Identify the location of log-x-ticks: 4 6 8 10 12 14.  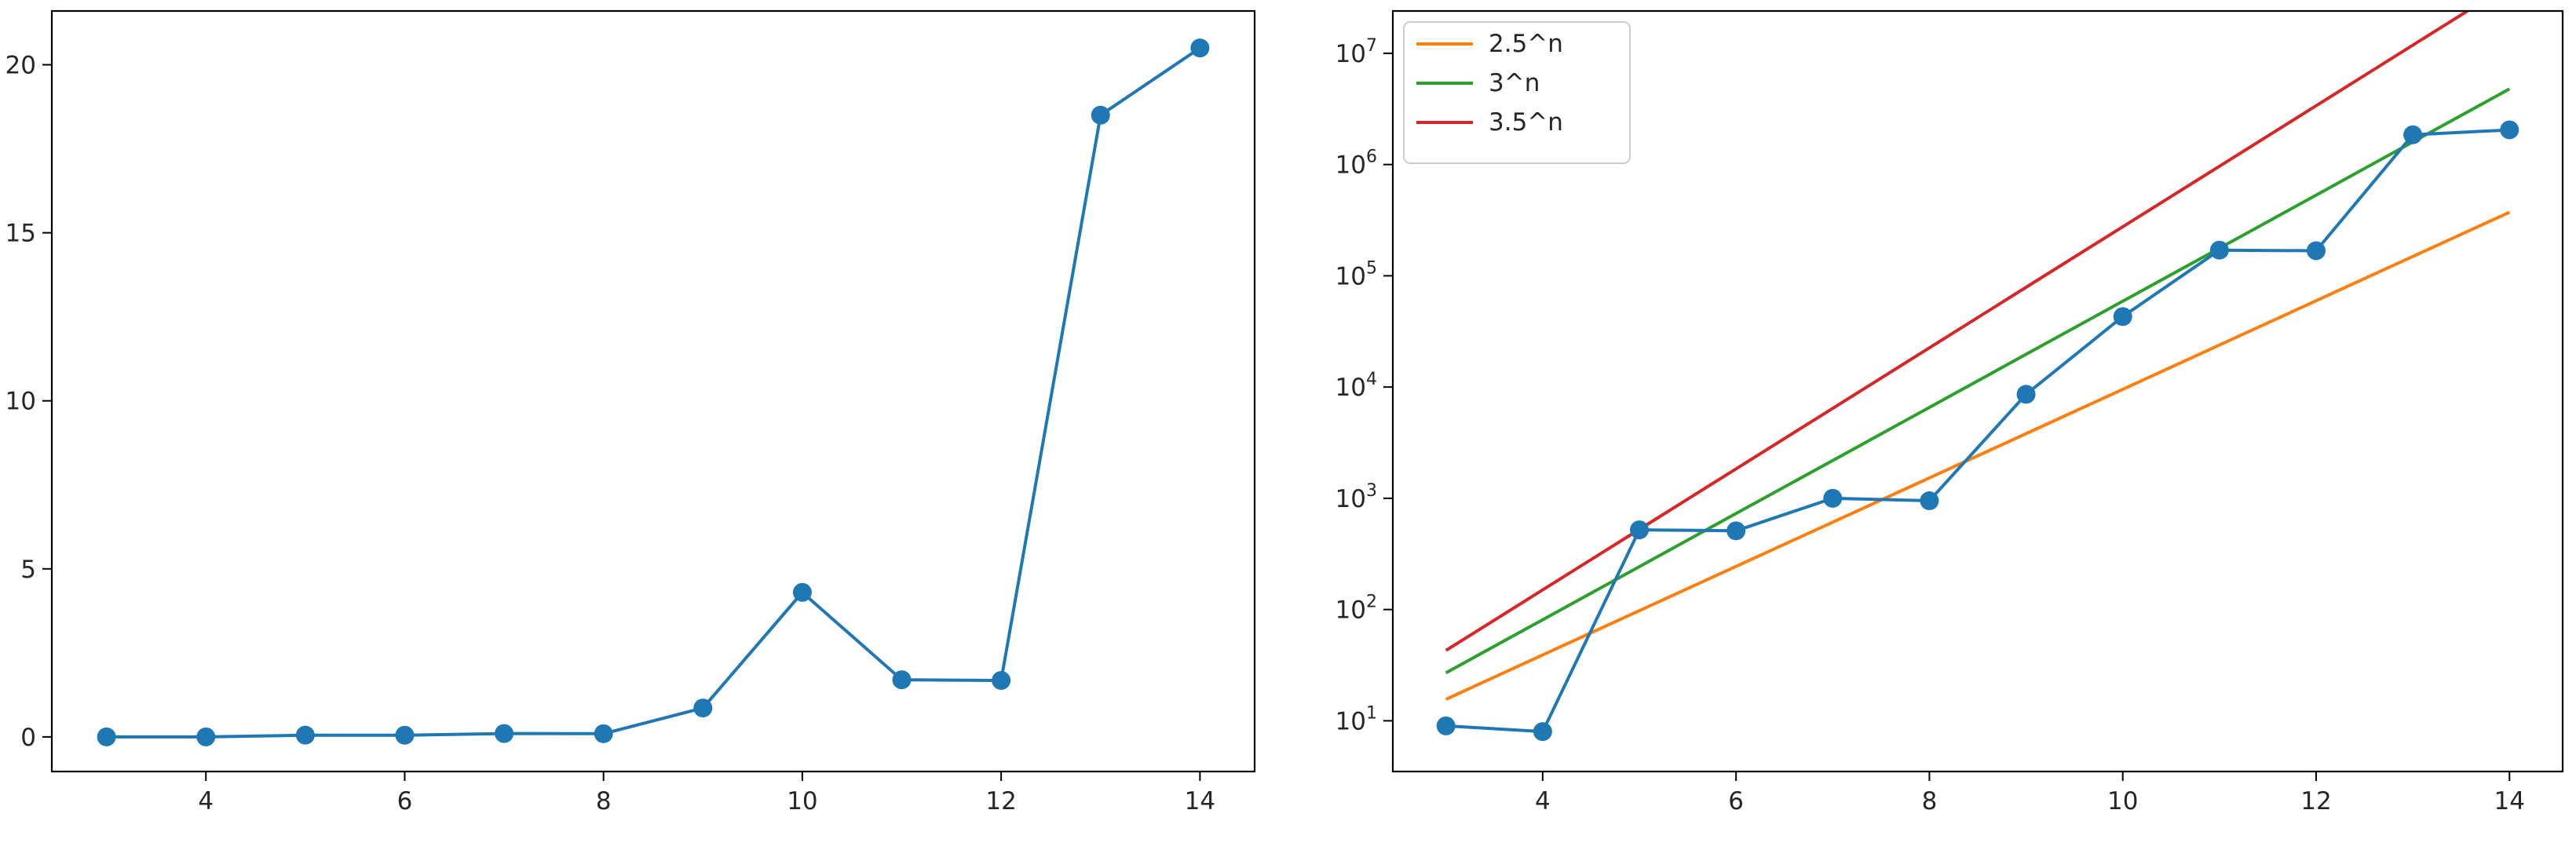
(2030, 793).